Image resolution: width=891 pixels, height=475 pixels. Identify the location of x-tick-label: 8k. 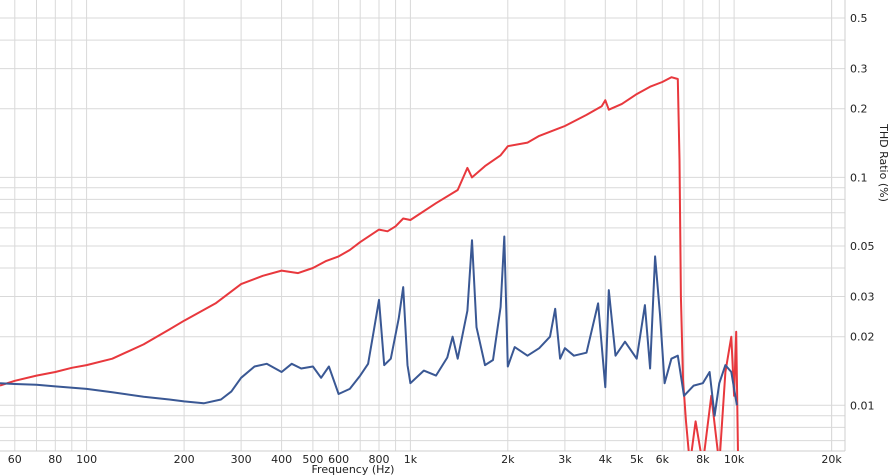
(703, 459).